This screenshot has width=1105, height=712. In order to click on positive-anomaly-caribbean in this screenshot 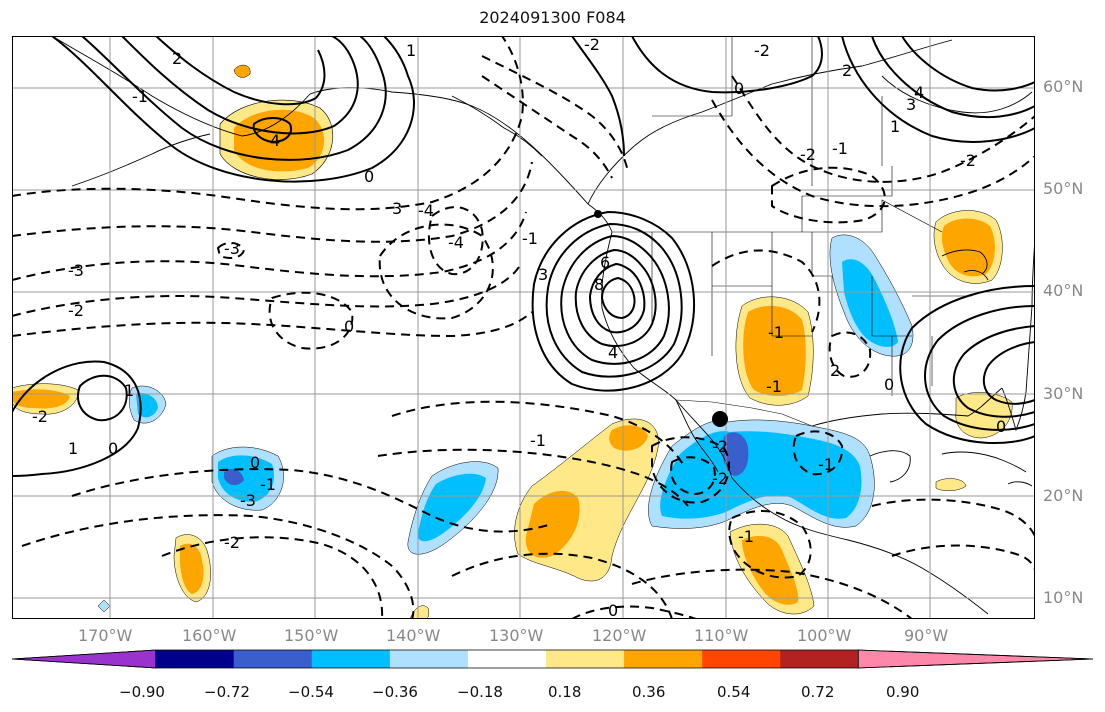, I will do `click(951, 484)`.